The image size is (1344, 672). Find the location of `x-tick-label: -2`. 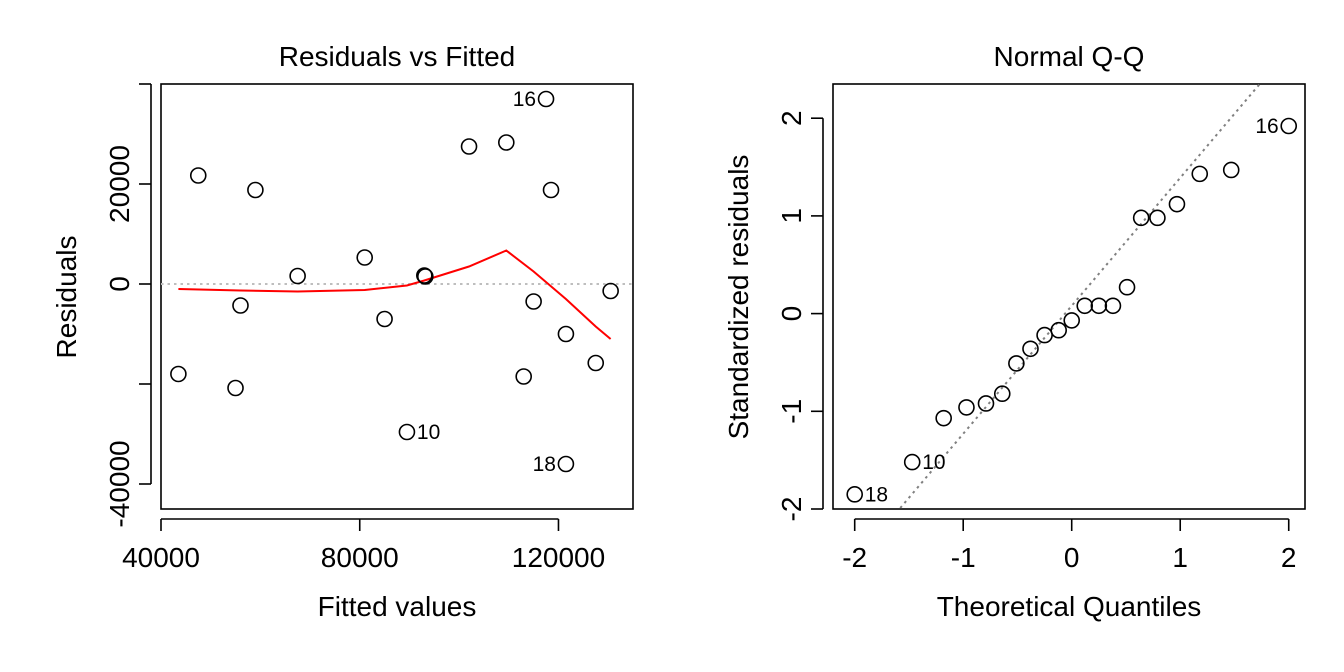

x-tick-label: -2 is located at coordinates (854, 557).